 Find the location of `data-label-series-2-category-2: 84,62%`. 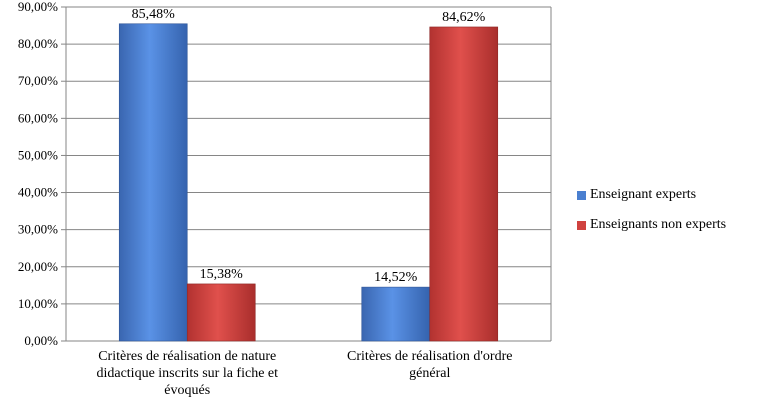

data-label-series-2-category-2: 84,62% is located at coordinates (464, 17).